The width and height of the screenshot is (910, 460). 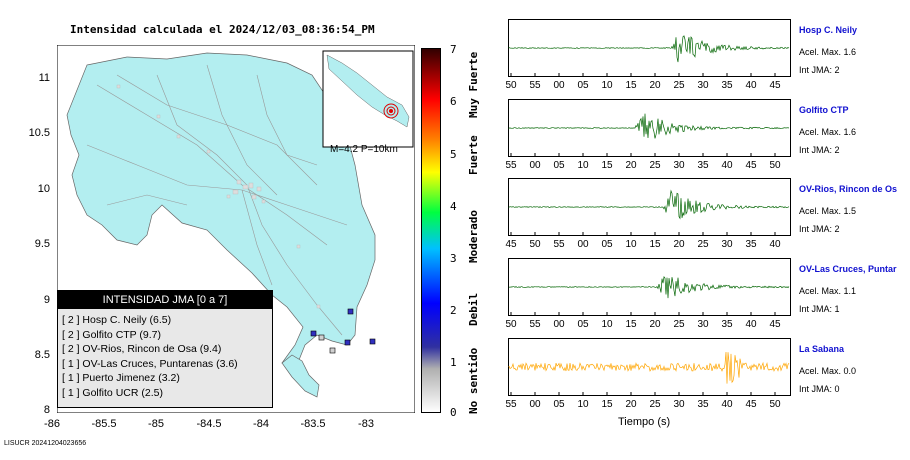 What do you see at coordinates (828, 30) in the screenshot?
I see `station-name: Hosp C. Neily` at bounding box center [828, 30].